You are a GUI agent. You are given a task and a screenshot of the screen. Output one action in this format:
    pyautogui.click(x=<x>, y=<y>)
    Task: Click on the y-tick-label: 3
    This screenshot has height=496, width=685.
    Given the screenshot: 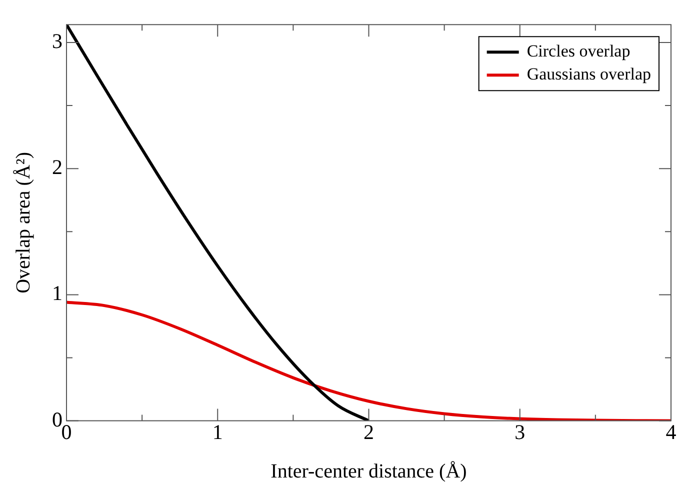 What is the action you would take?
    pyautogui.click(x=57, y=41)
    